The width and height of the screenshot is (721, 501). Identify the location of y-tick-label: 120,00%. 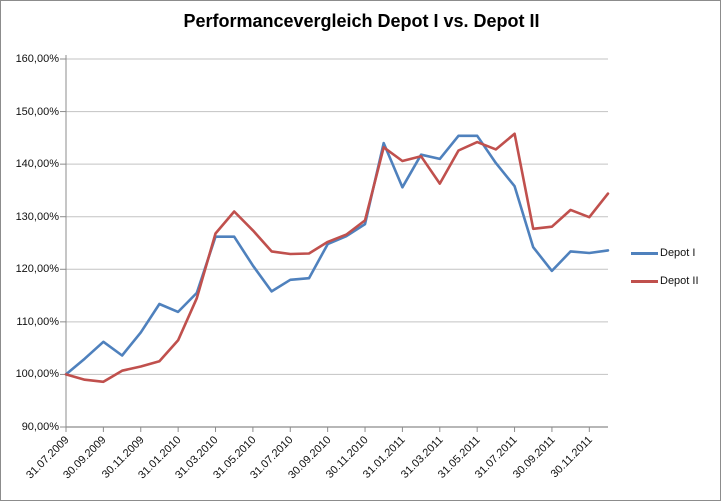
(37, 269).